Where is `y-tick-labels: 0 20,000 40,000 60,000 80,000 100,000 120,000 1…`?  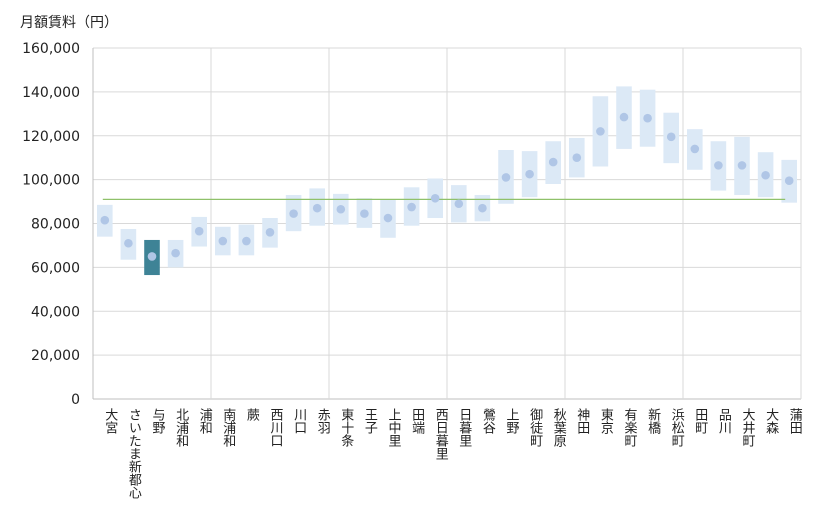 y-tick-labels: 0 20,000 40,000 60,000 80,000 100,000 120,000 1… is located at coordinates (51, 224).